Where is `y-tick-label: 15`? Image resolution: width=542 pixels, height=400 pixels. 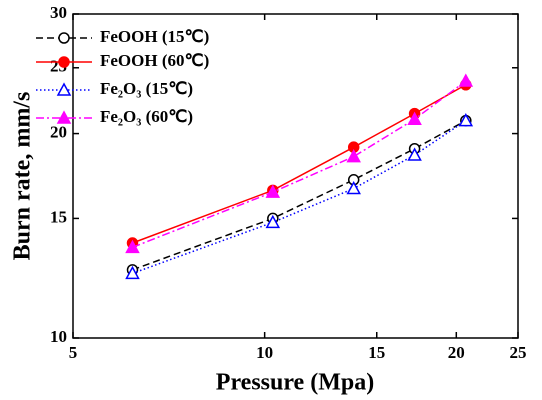
y-tick-label: 15 is located at coordinates (58, 216).